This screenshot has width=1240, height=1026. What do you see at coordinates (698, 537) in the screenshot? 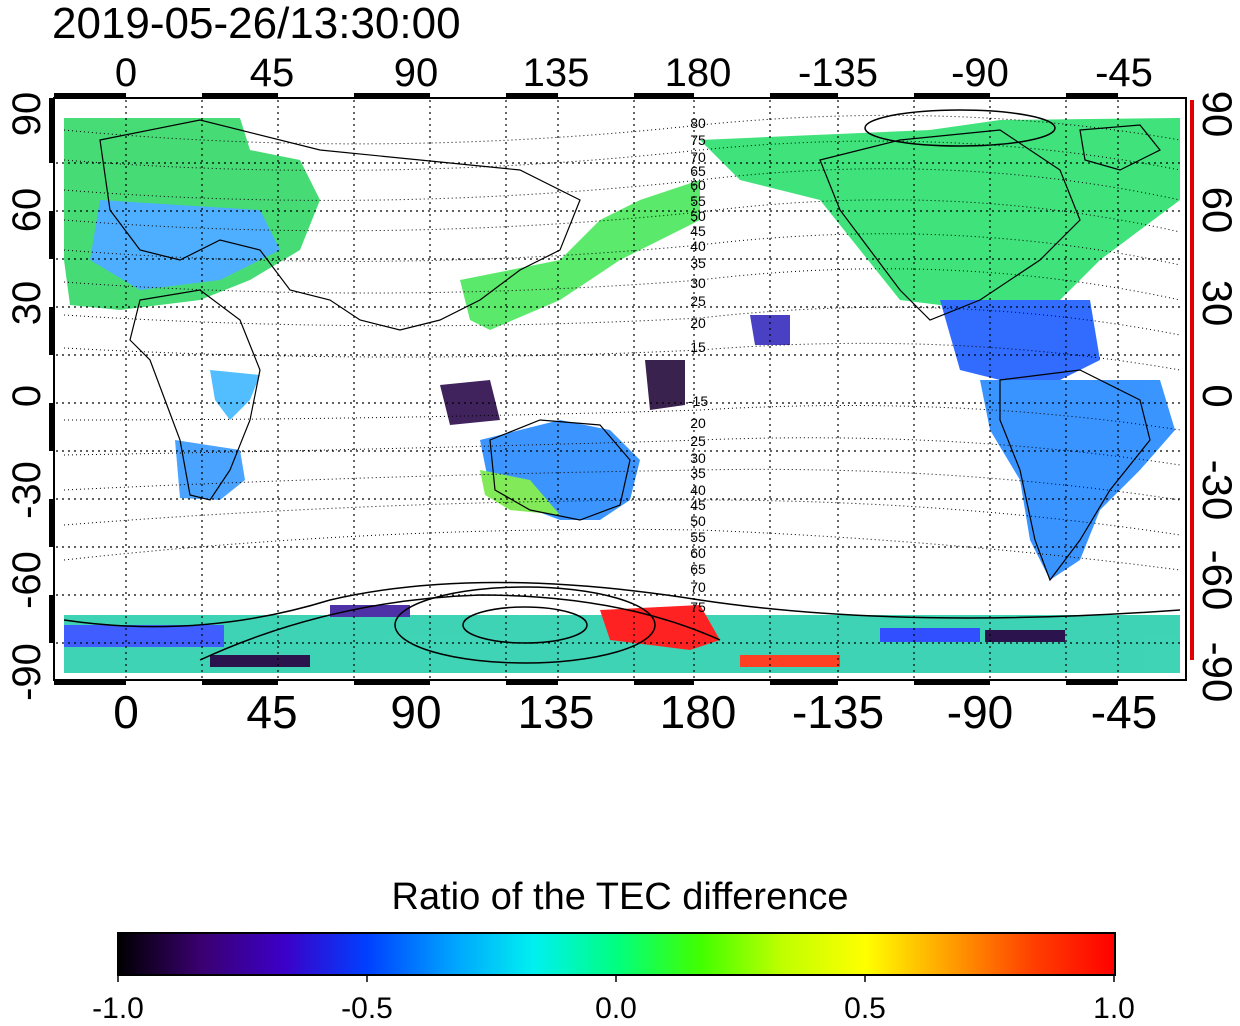
I see `contour-label-south: 55` at bounding box center [698, 537].